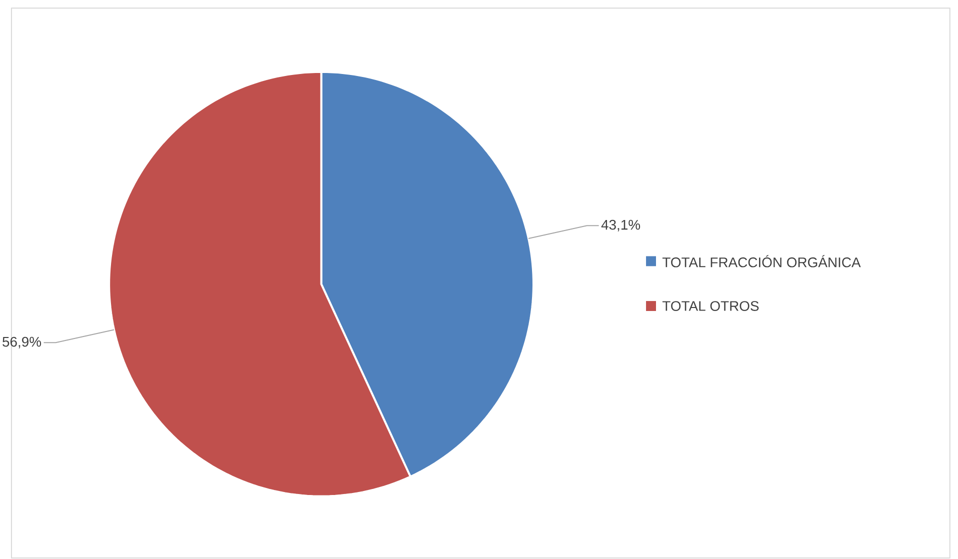 This screenshot has height=559, width=958. I want to click on legend-label: TOTAL FRACCIÓN ORGÁNICA, so click(761, 261).